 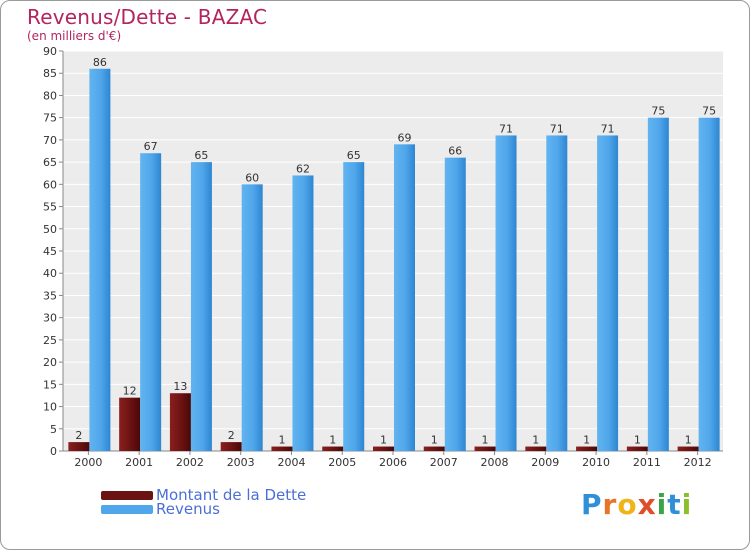 I want to click on data-label-revenue-2000: 86, so click(x=100, y=62).